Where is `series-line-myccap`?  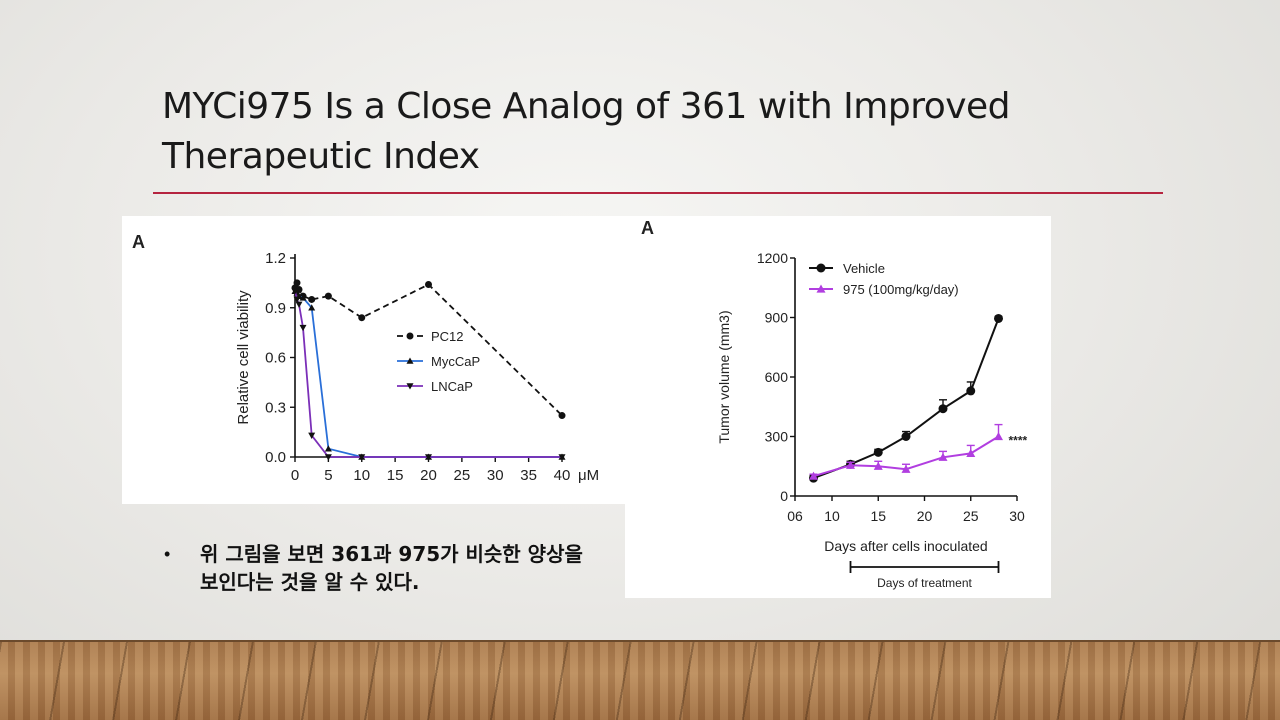
series-line-myccap is located at coordinates (428, 374).